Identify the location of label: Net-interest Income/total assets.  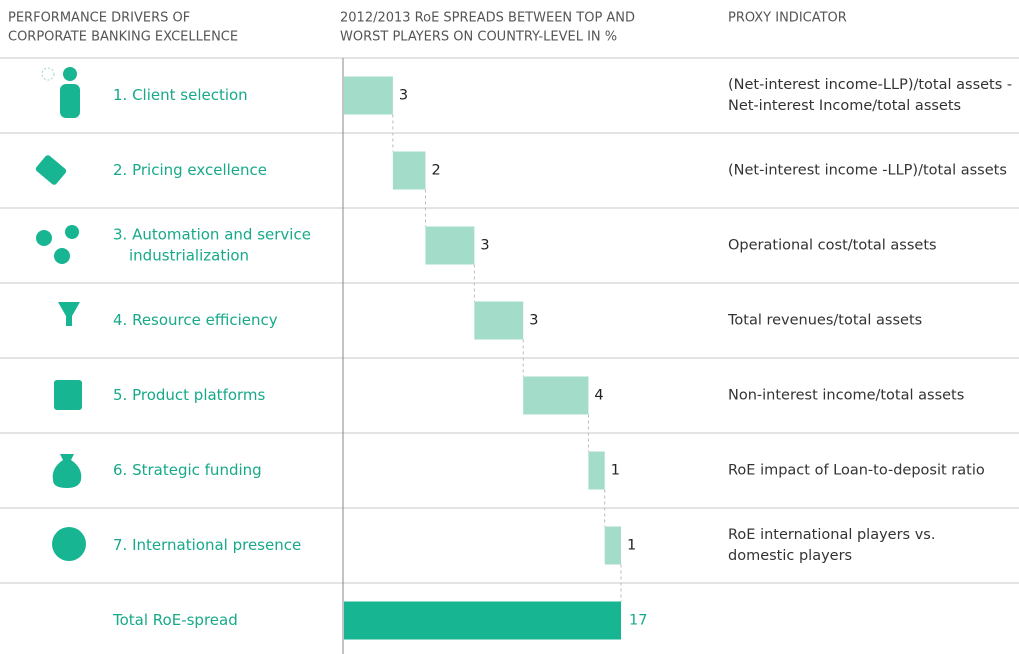
(844, 106).